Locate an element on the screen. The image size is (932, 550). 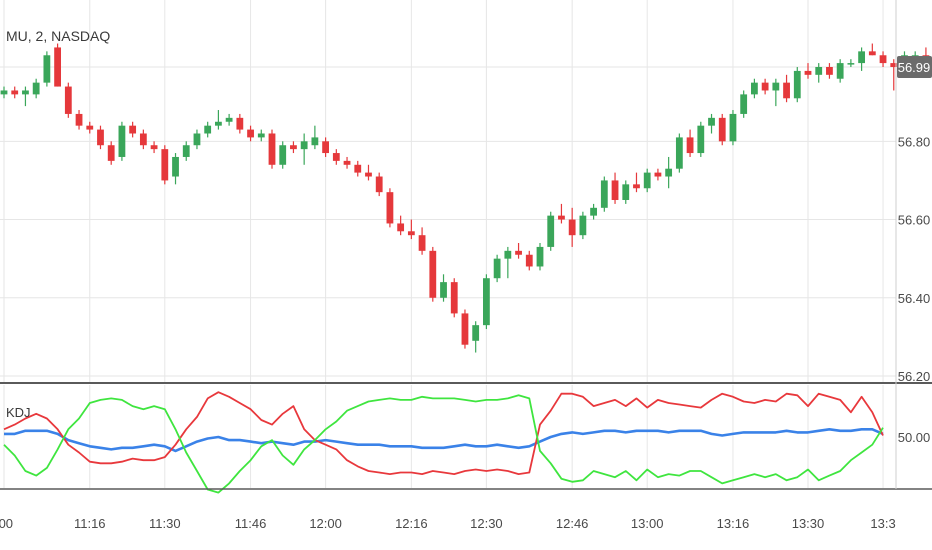
price-tick-label: 56.80 is located at coordinates (914, 141).